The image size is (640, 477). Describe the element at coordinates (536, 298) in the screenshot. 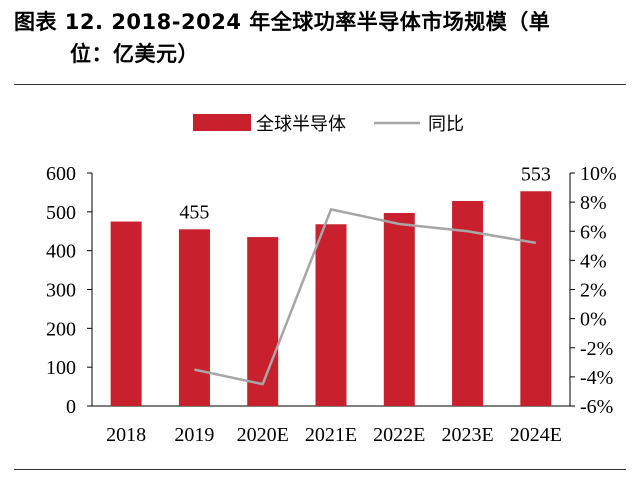

I see `bar-2024E` at that location.